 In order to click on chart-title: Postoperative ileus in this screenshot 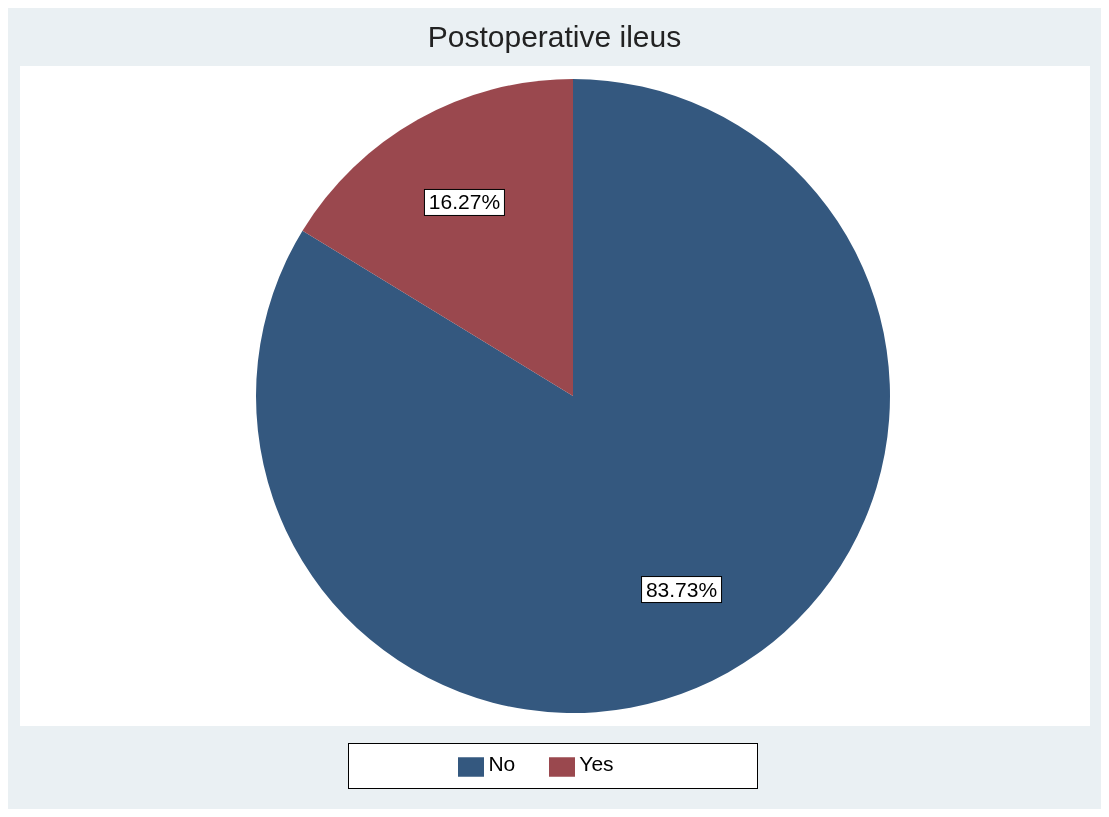, I will do `click(554, 37)`.